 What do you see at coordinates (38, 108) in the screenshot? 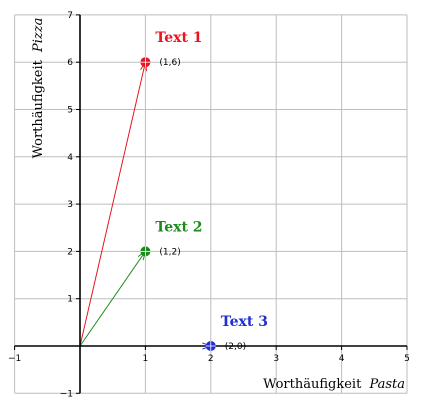
I see `y-axis-title-text: Worthäufigkeit` at bounding box center [38, 108].